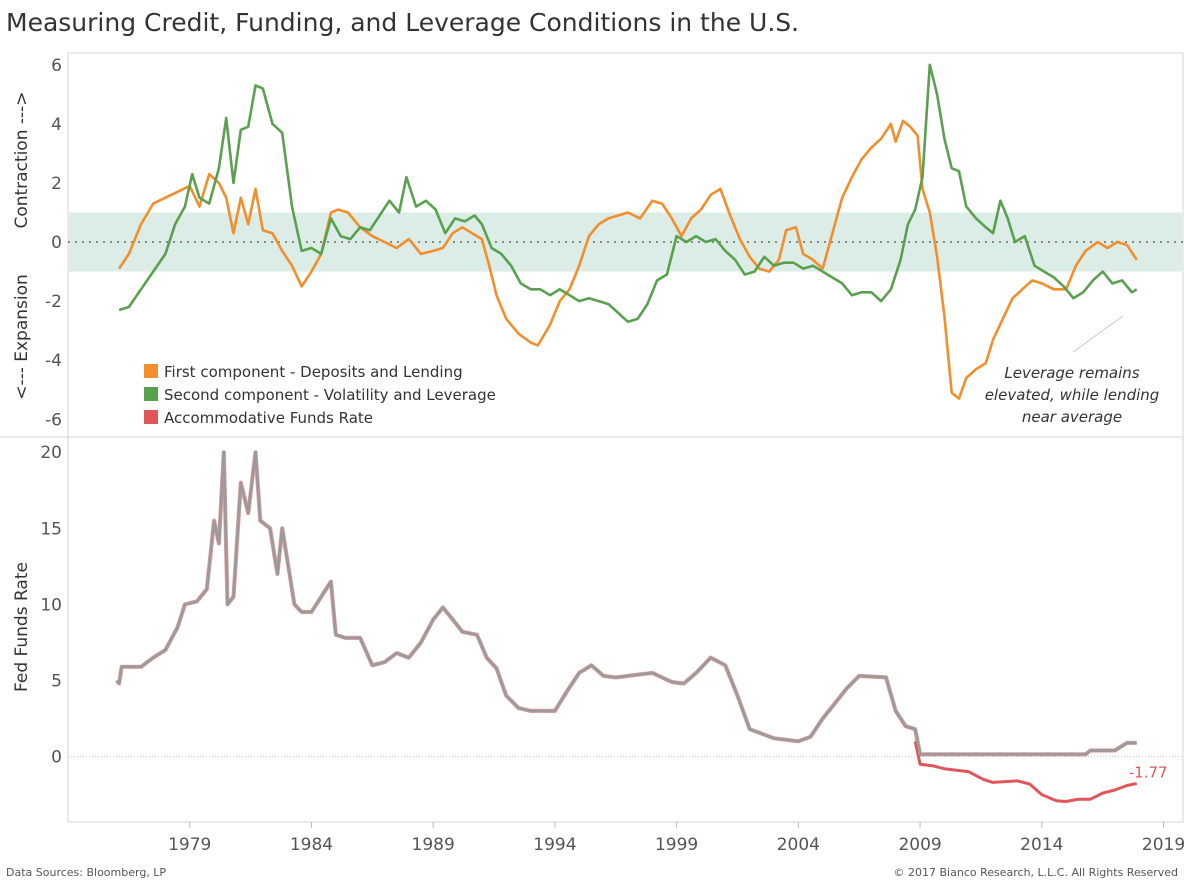 The image size is (1184, 884). I want to click on y-tick-label-top-3: 0, so click(56, 243).